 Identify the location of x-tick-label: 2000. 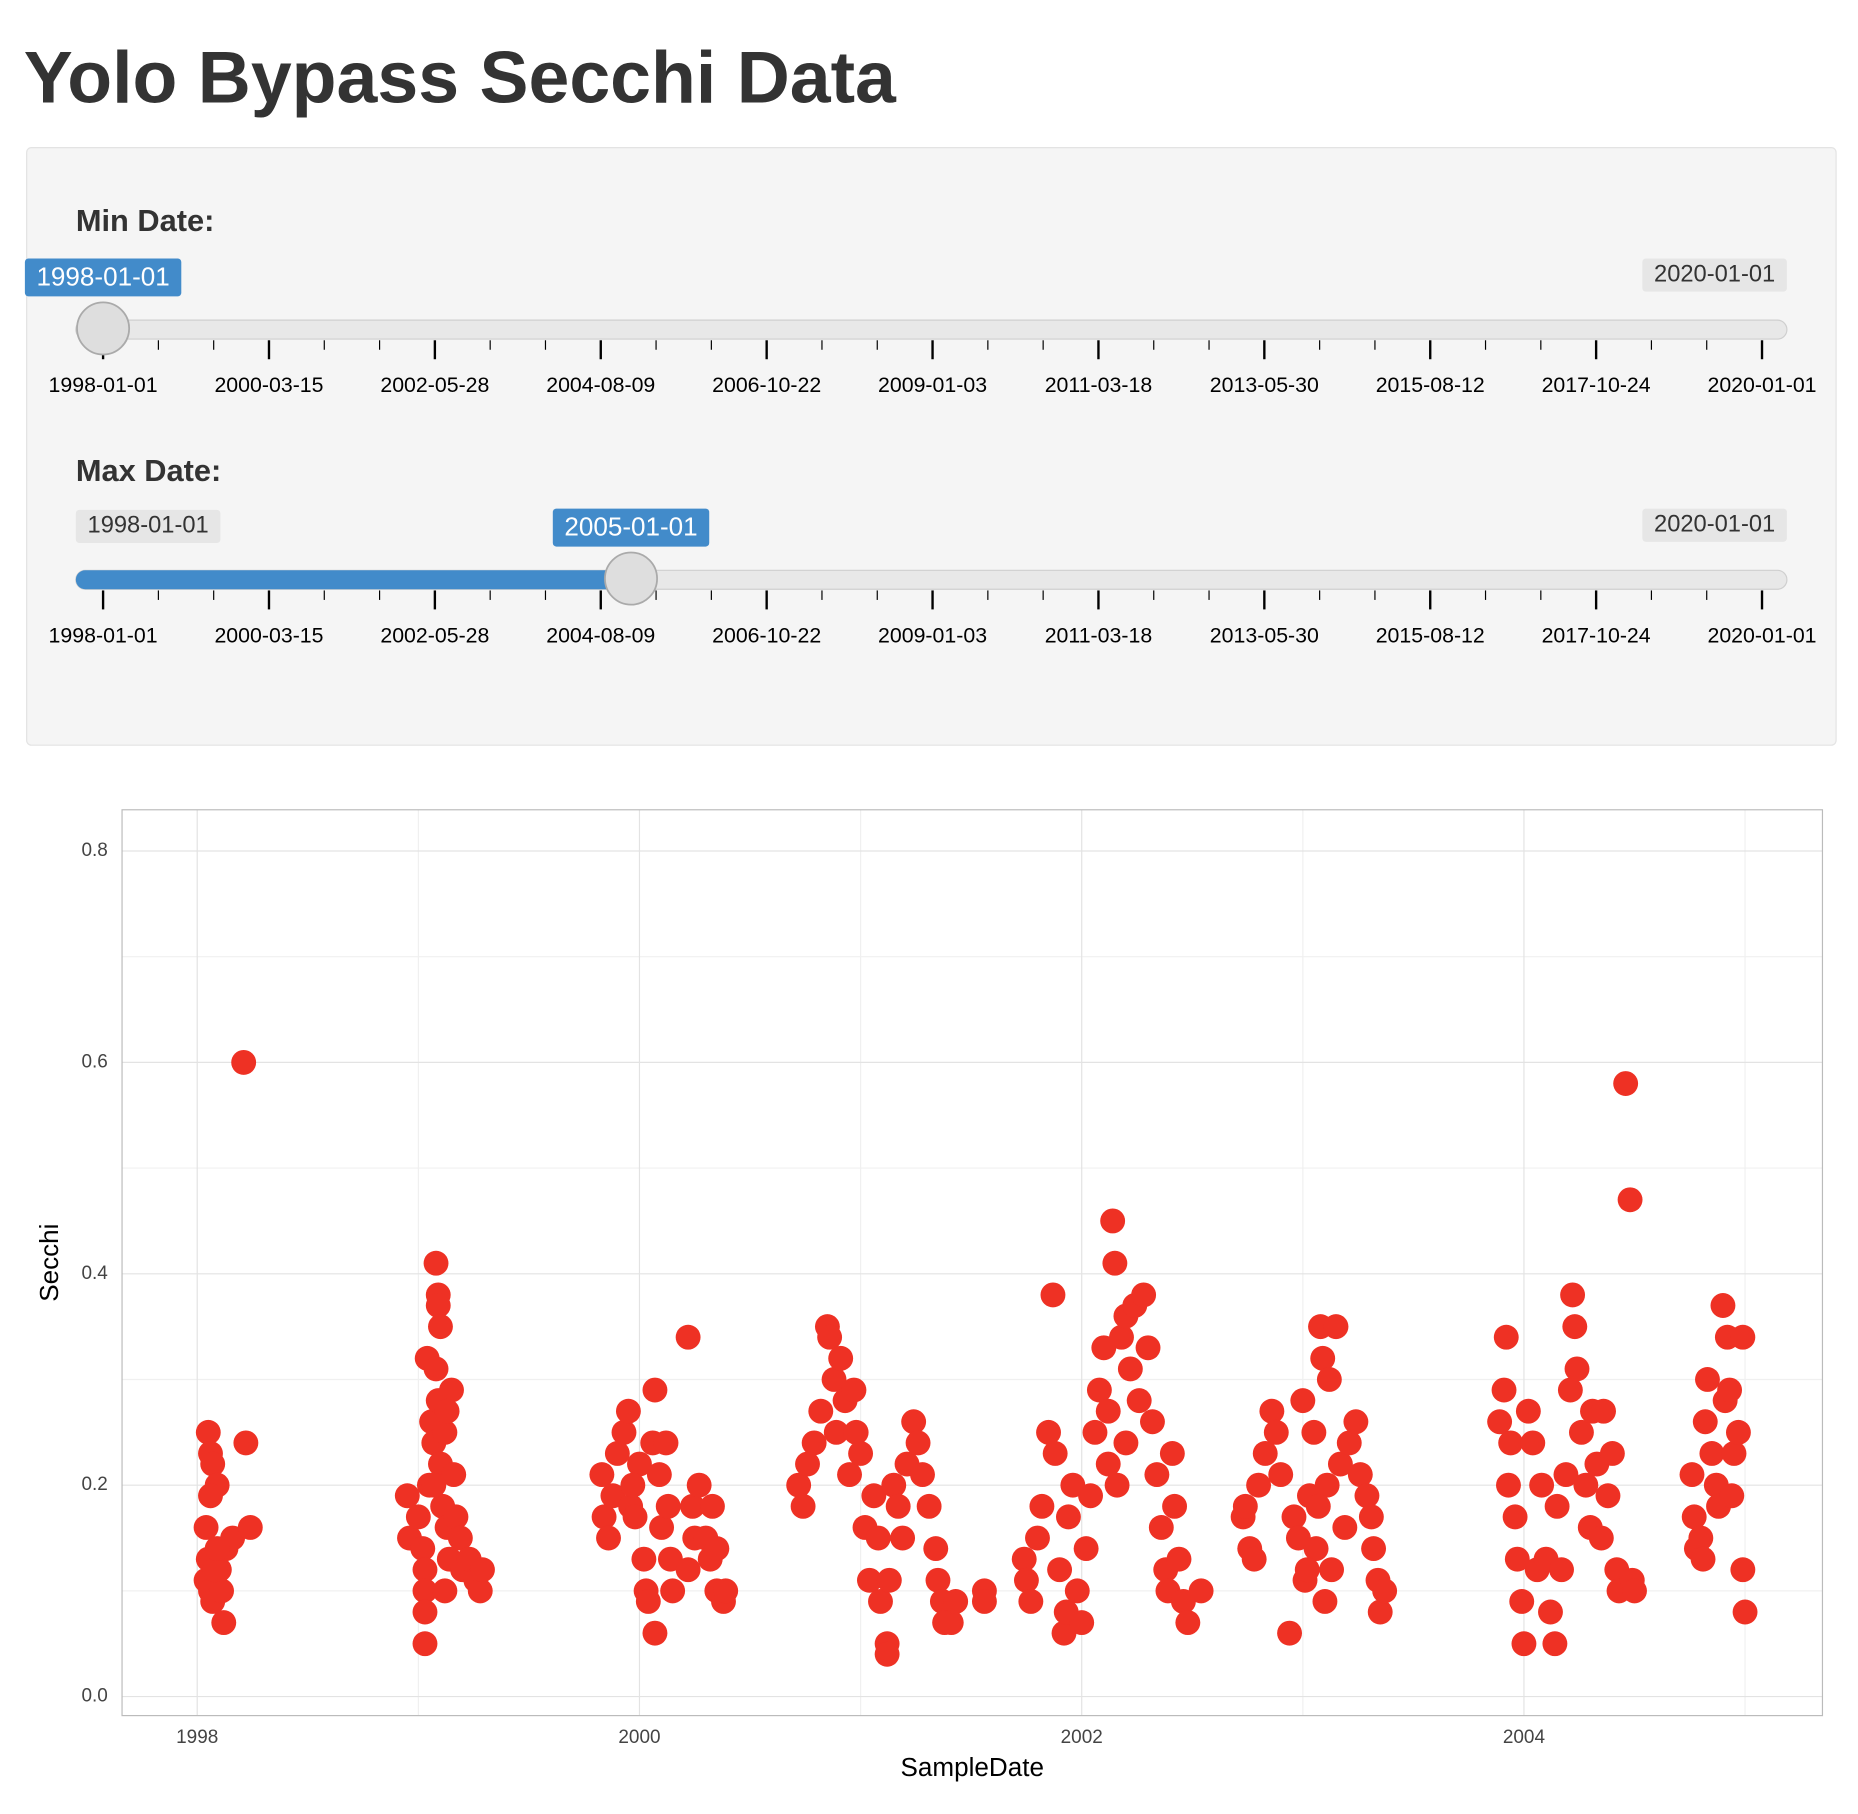
(639, 1737).